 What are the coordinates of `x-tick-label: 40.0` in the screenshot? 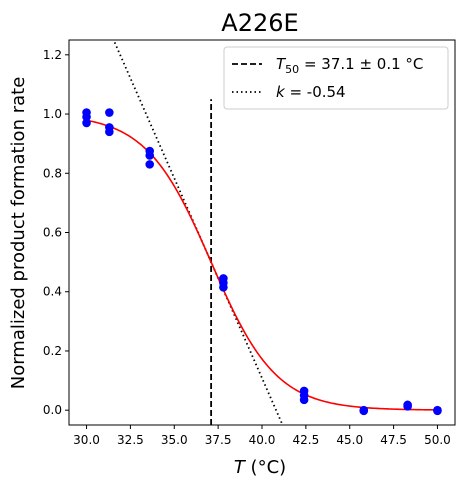 It's located at (262, 440).